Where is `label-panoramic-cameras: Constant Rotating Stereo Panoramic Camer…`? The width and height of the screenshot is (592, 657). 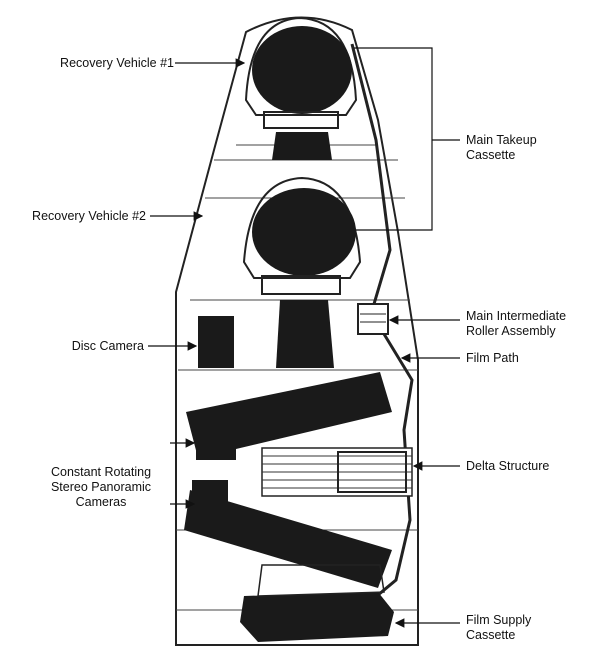 label-panoramic-cameras: Constant Rotating Stereo Panoramic Camer… is located at coordinates (101, 487).